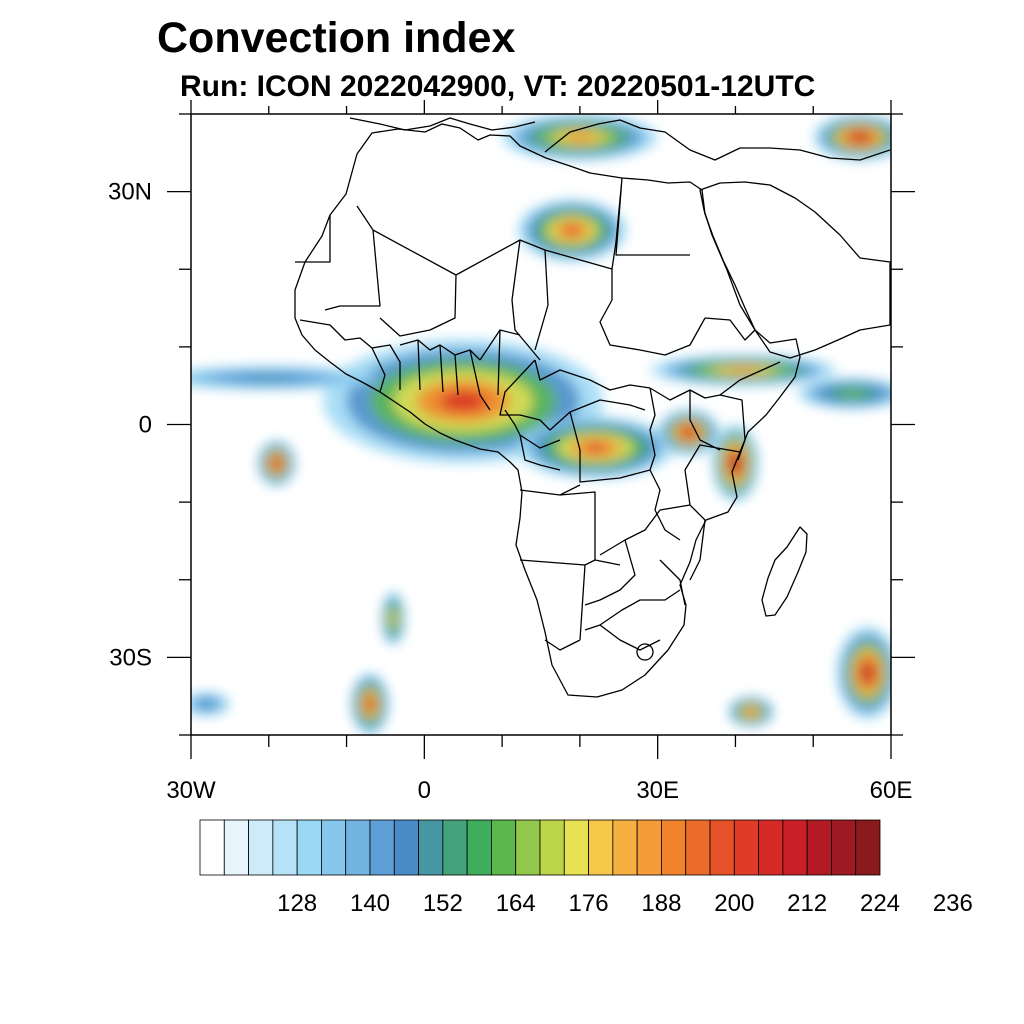 The width and height of the screenshot is (1024, 1024). Describe the element at coordinates (443, 903) in the screenshot. I see `colorbar-tick-label: 152` at that location.